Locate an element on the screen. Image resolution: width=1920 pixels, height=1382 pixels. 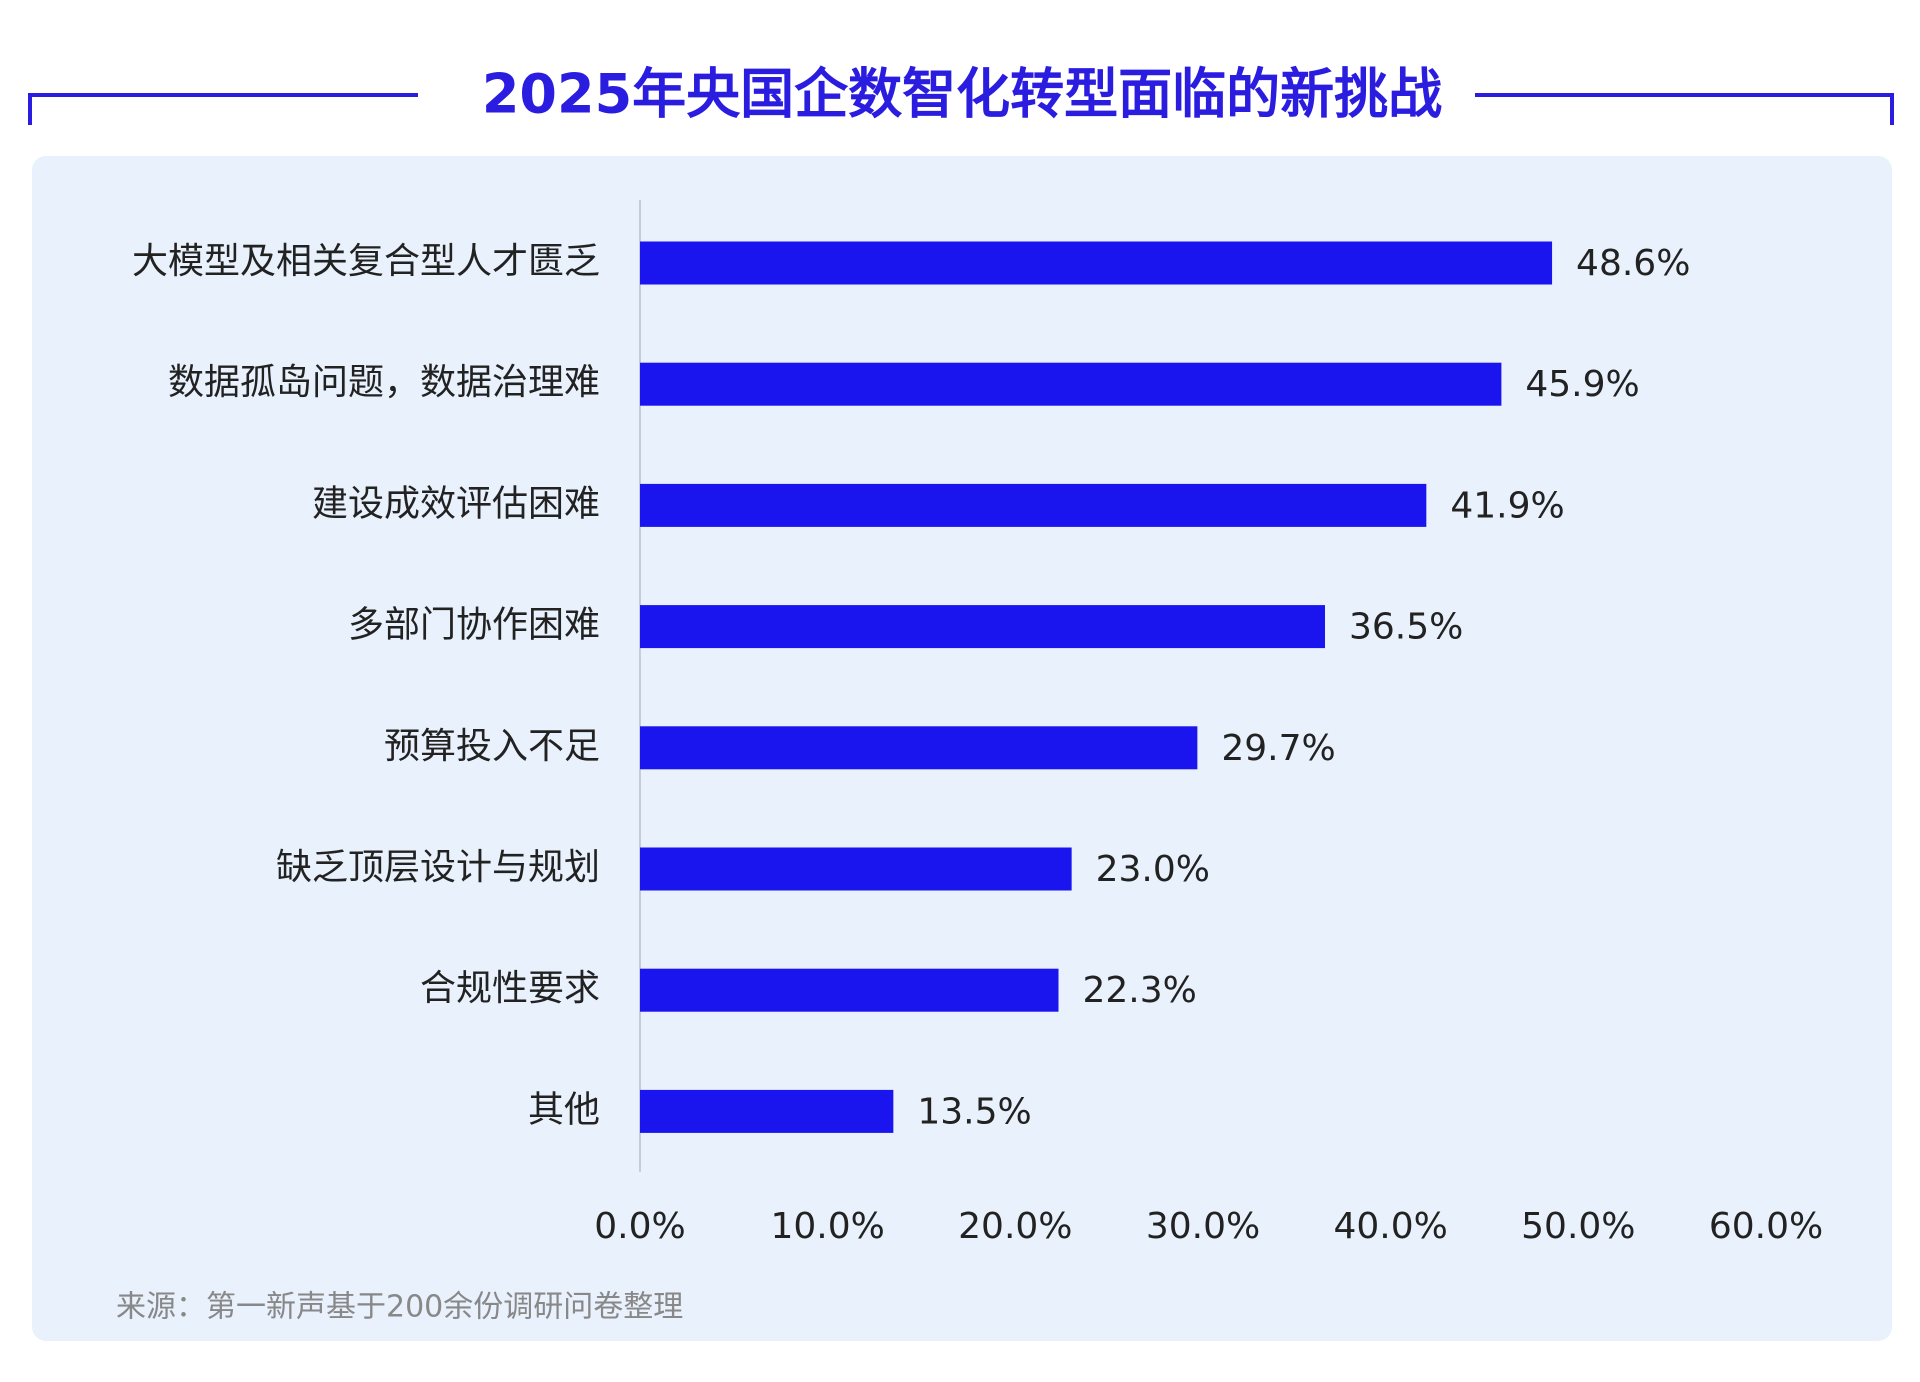
value-label: 13.5% is located at coordinates (974, 1111).